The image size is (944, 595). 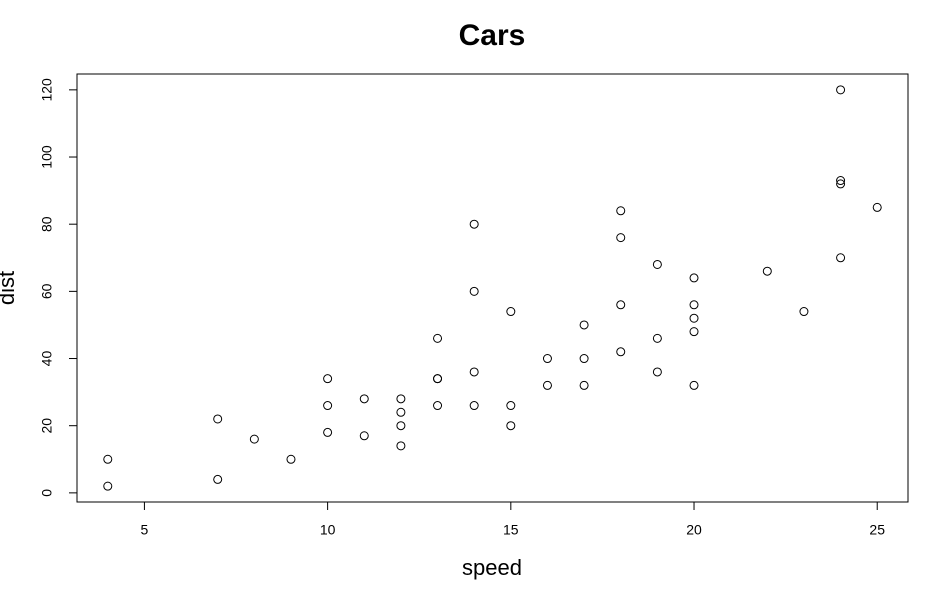 I want to click on y-tick-label: 40, so click(x=47, y=359).